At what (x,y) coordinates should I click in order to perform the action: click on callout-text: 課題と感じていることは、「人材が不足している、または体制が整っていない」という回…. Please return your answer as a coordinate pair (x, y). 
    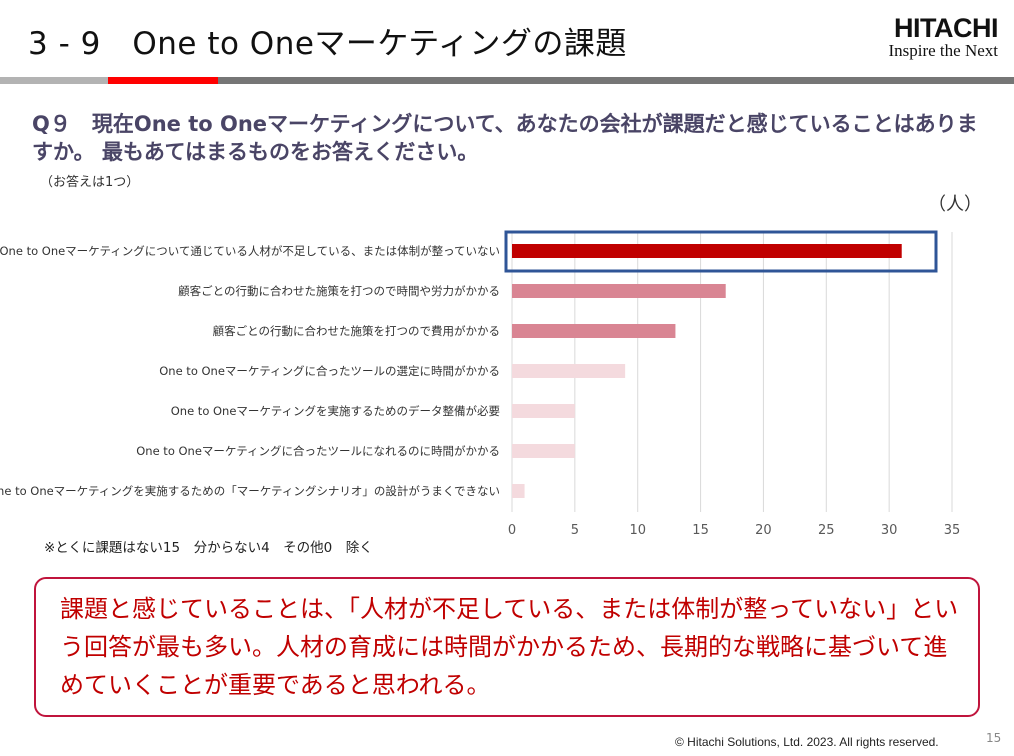
    Looking at the image, I should click on (509, 647).